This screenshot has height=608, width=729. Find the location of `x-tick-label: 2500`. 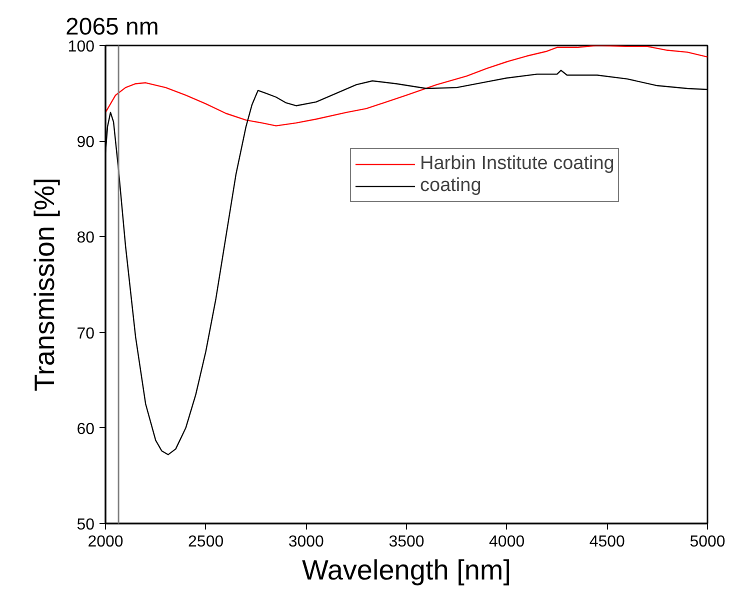

x-tick-label: 2500 is located at coordinates (206, 542).